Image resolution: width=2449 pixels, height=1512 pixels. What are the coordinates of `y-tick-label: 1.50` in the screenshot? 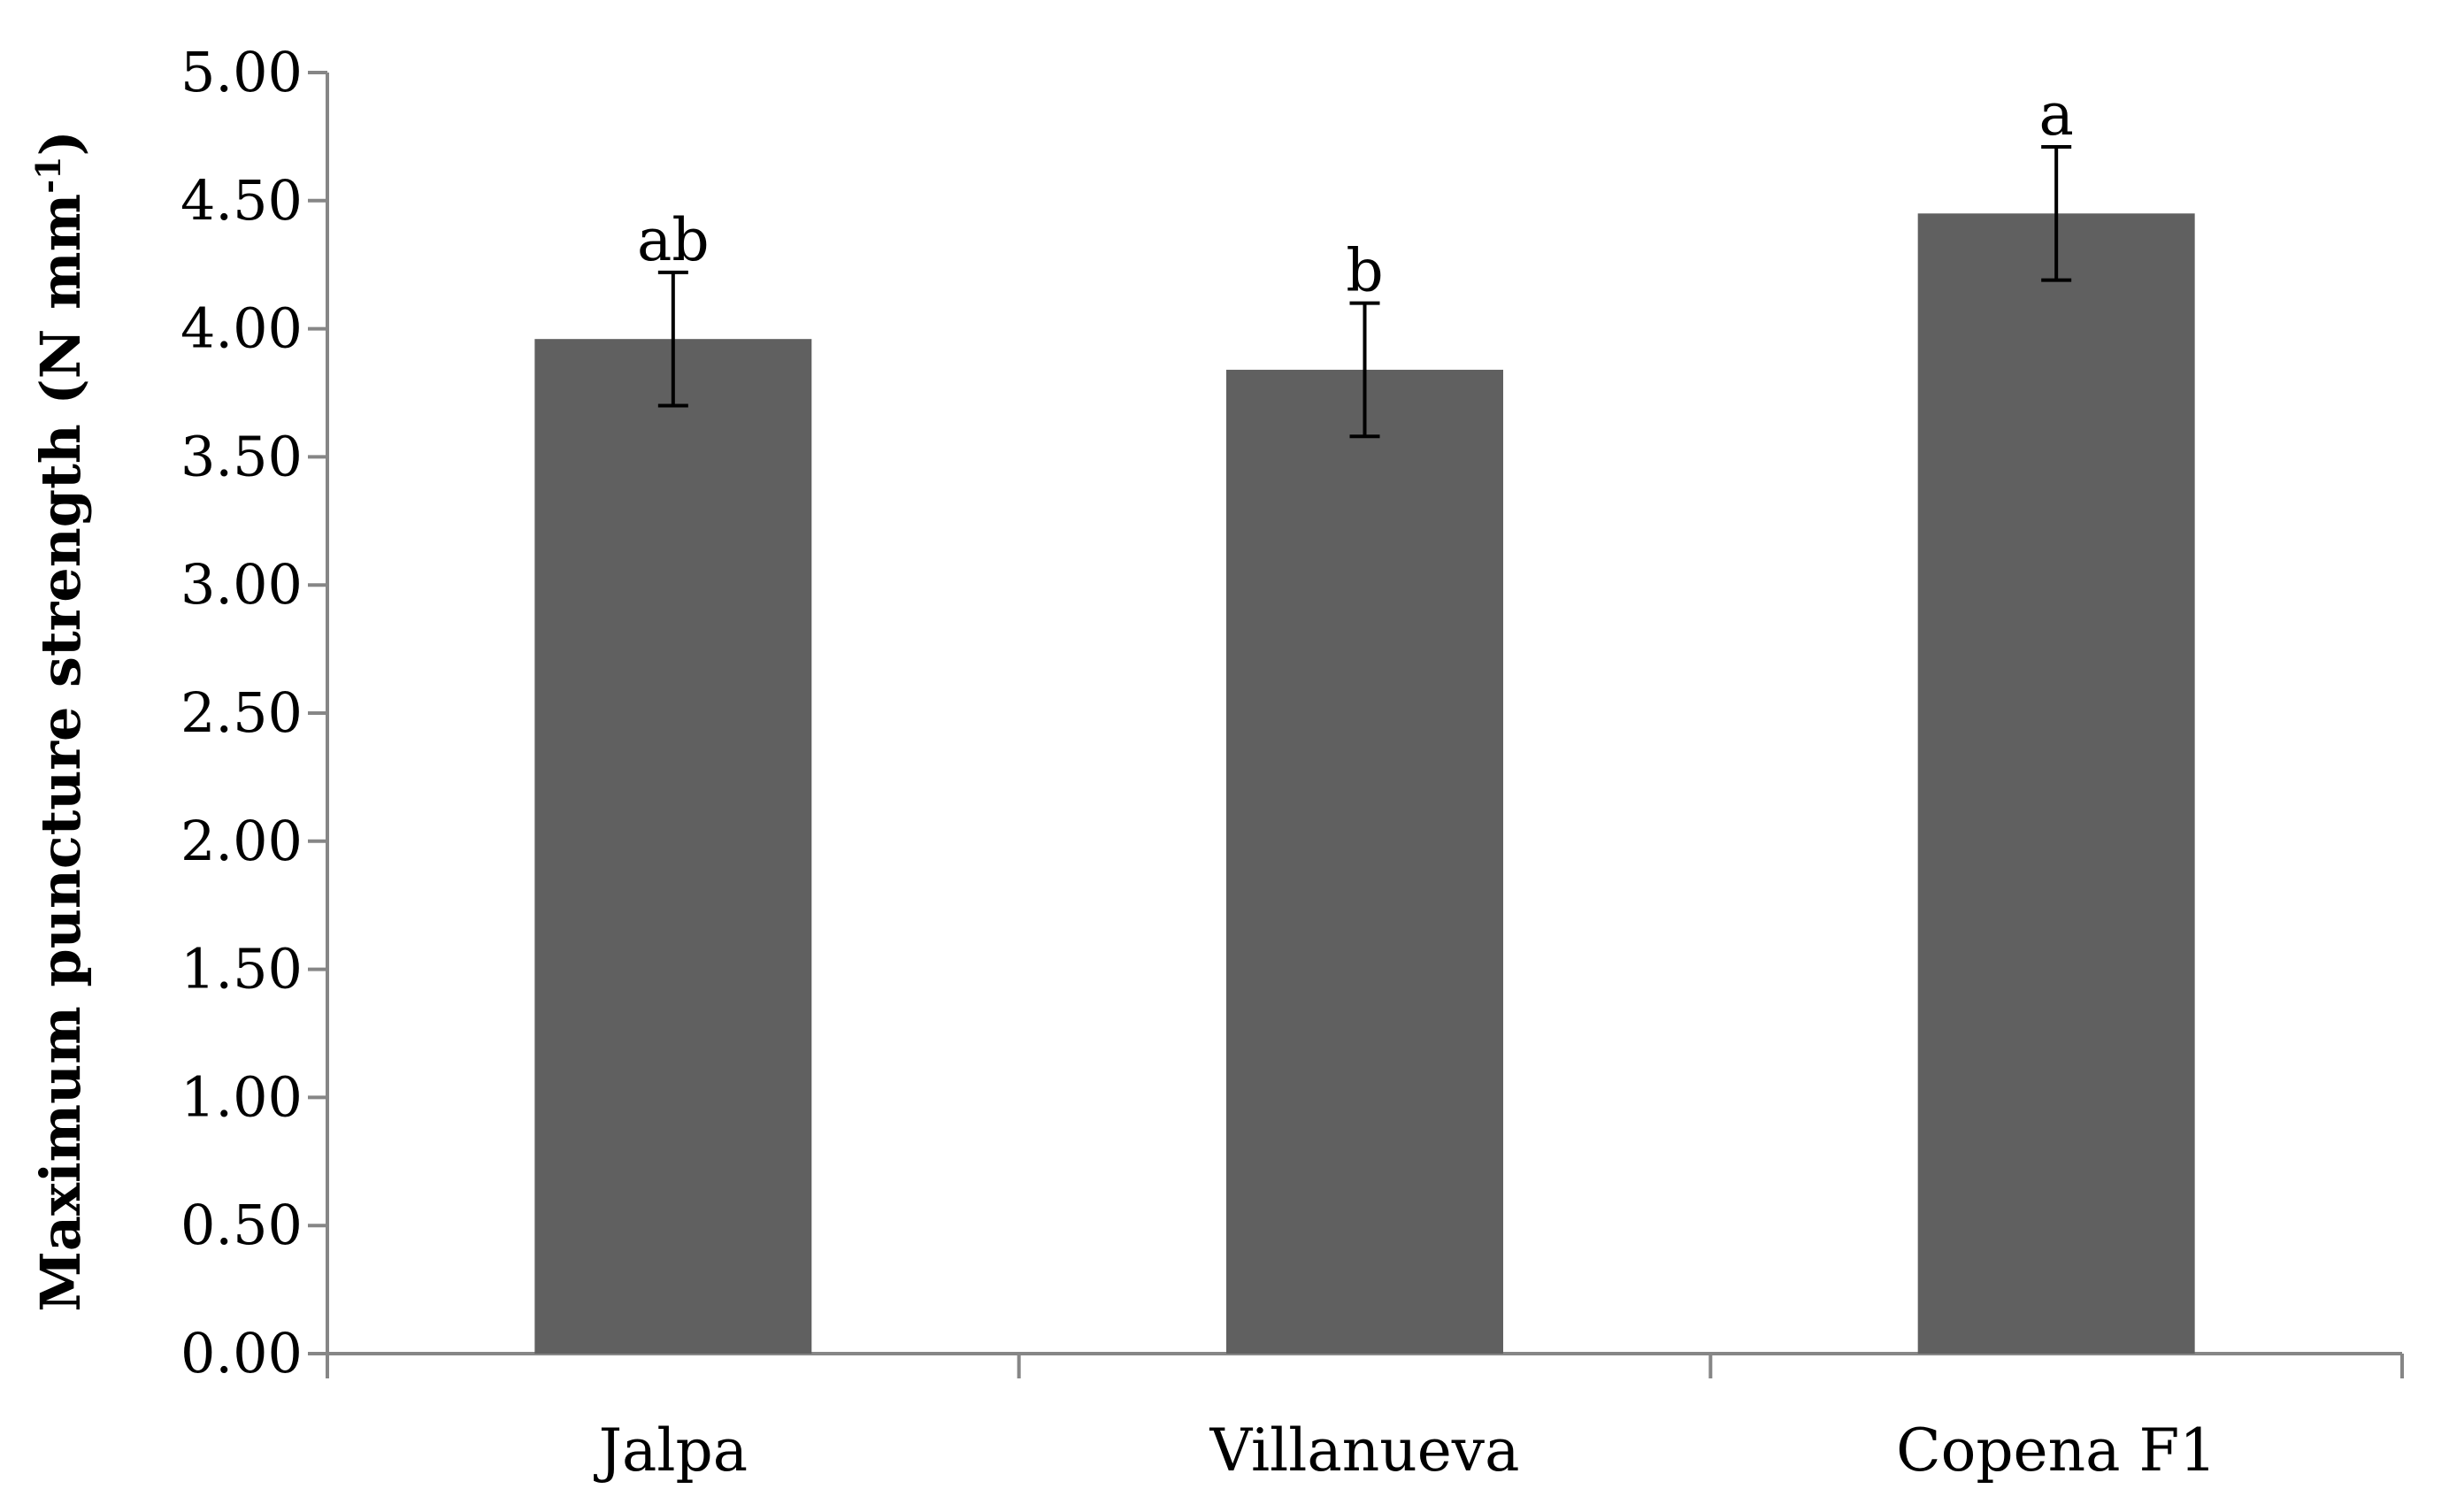 It's located at (241, 970).